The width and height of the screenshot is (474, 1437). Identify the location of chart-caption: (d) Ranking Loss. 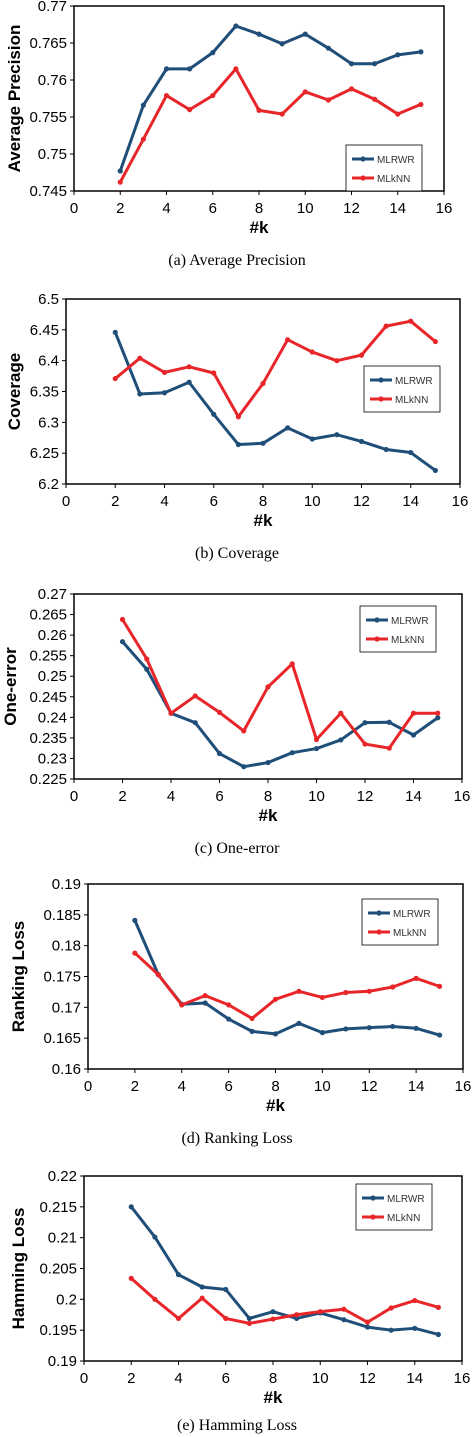
(237, 1138).